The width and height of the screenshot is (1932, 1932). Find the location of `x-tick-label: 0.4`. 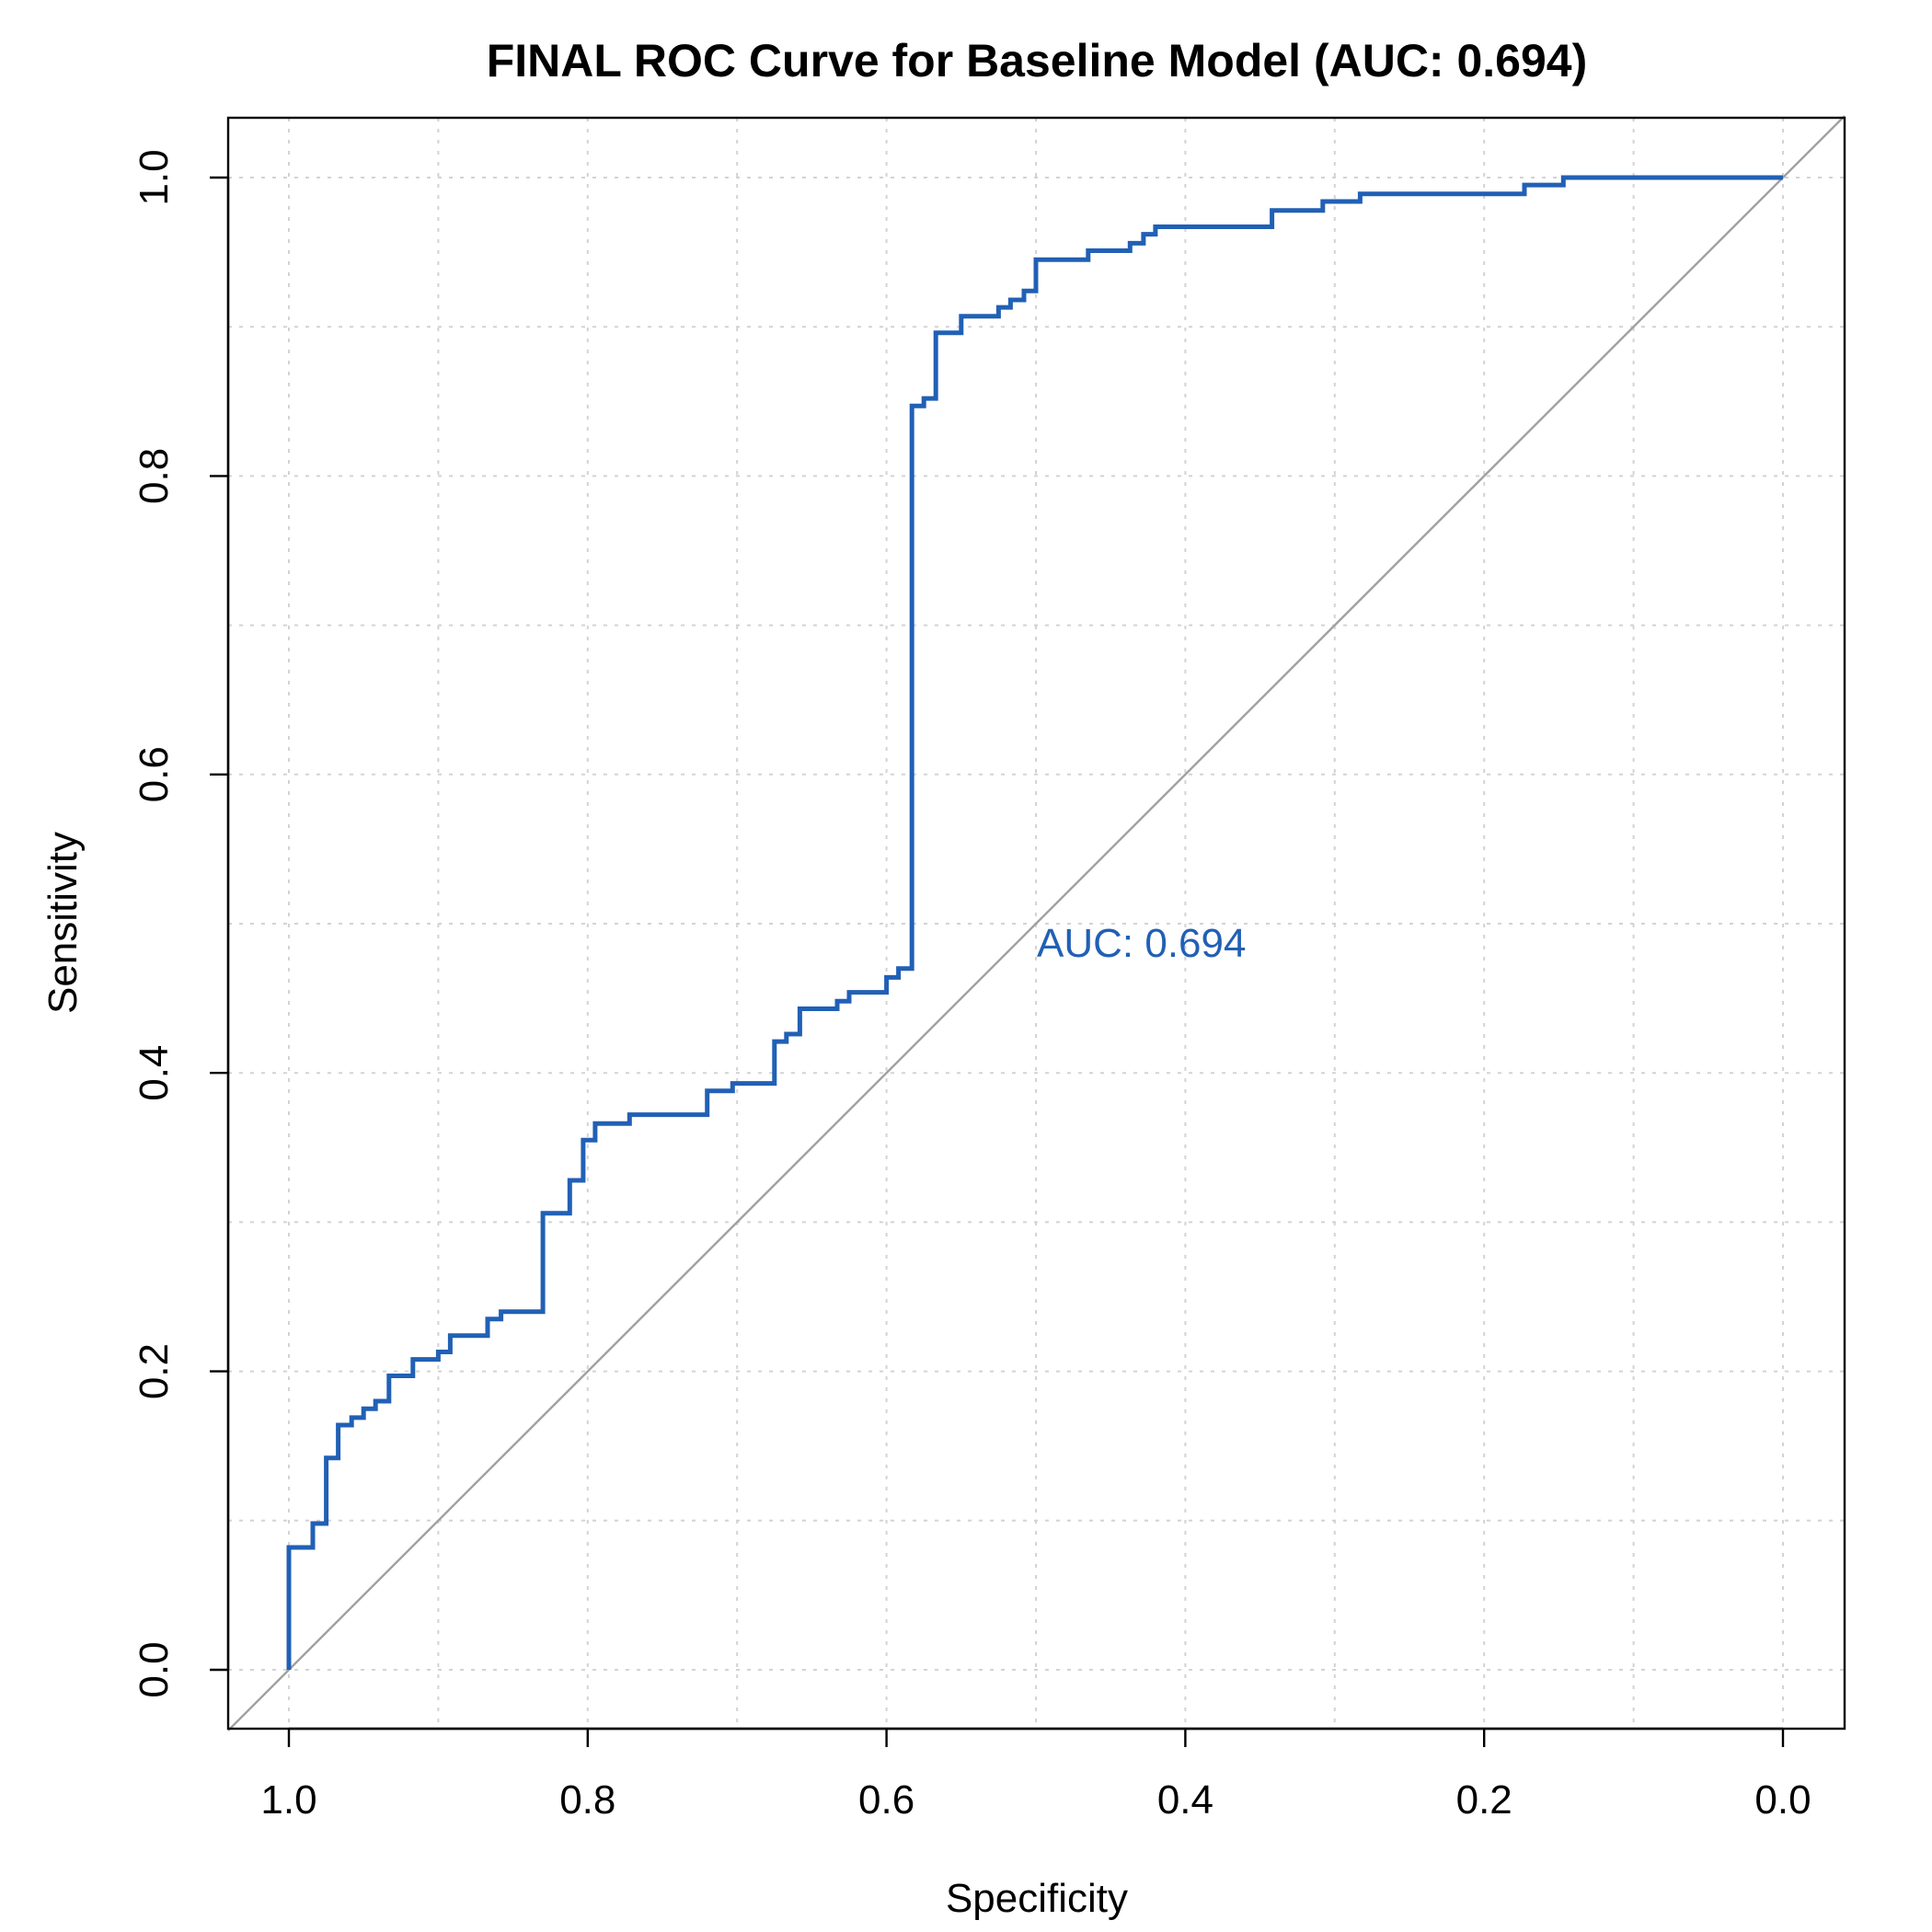

x-tick-label: 0.4 is located at coordinates (1185, 1800).